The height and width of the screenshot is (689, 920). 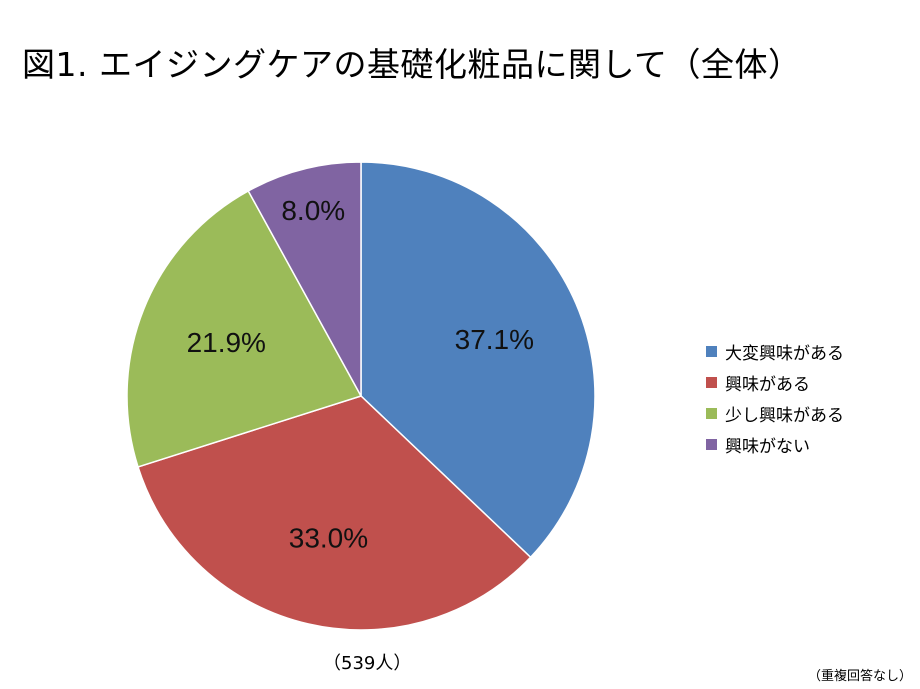 What do you see at coordinates (767, 385) in the screenshot?
I see `legend-label: 興味がある` at bounding box center [767, 385].